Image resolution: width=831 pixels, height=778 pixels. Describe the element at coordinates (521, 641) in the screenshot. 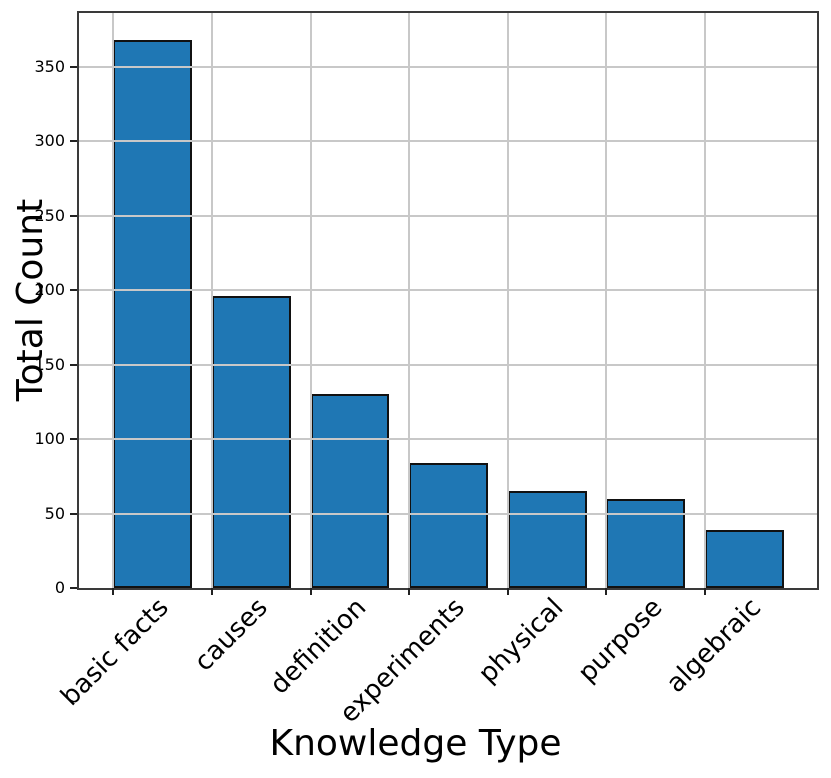

I see `x-tick-label-physical: physical` at that location.